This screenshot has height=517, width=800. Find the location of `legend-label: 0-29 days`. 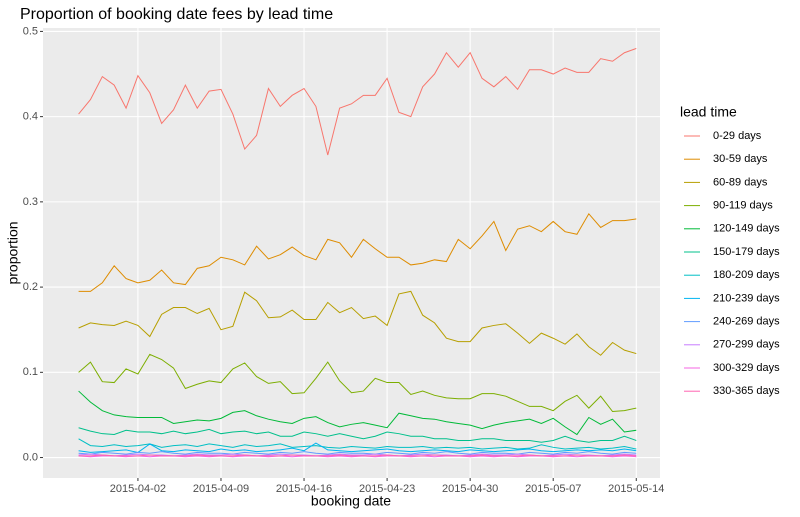

legend-label: 0-29 days is located at coordinates (737, 136).